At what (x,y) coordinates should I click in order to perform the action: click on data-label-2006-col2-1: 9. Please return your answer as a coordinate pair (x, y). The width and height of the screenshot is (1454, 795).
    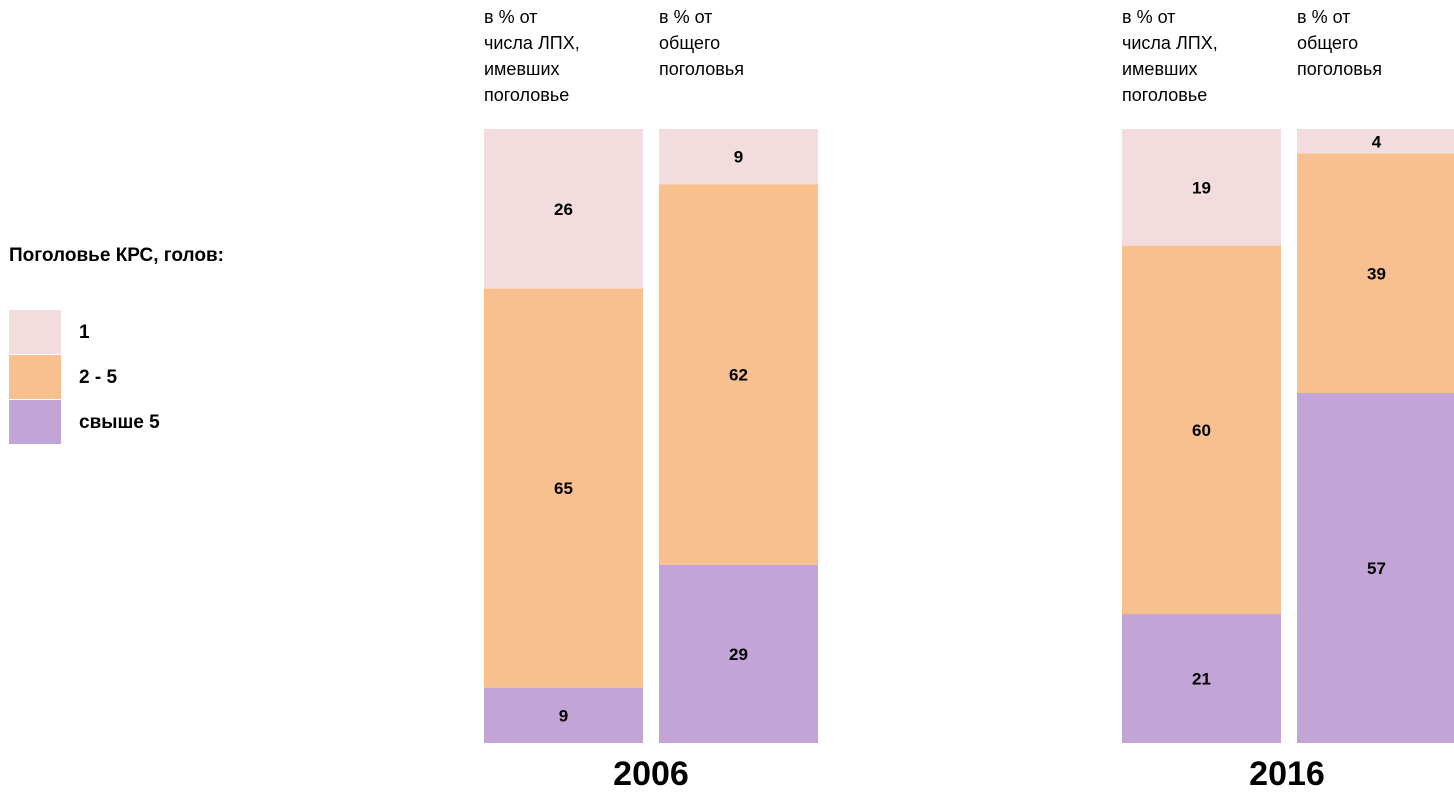
    Looking at the image, I should click on (738, 157).